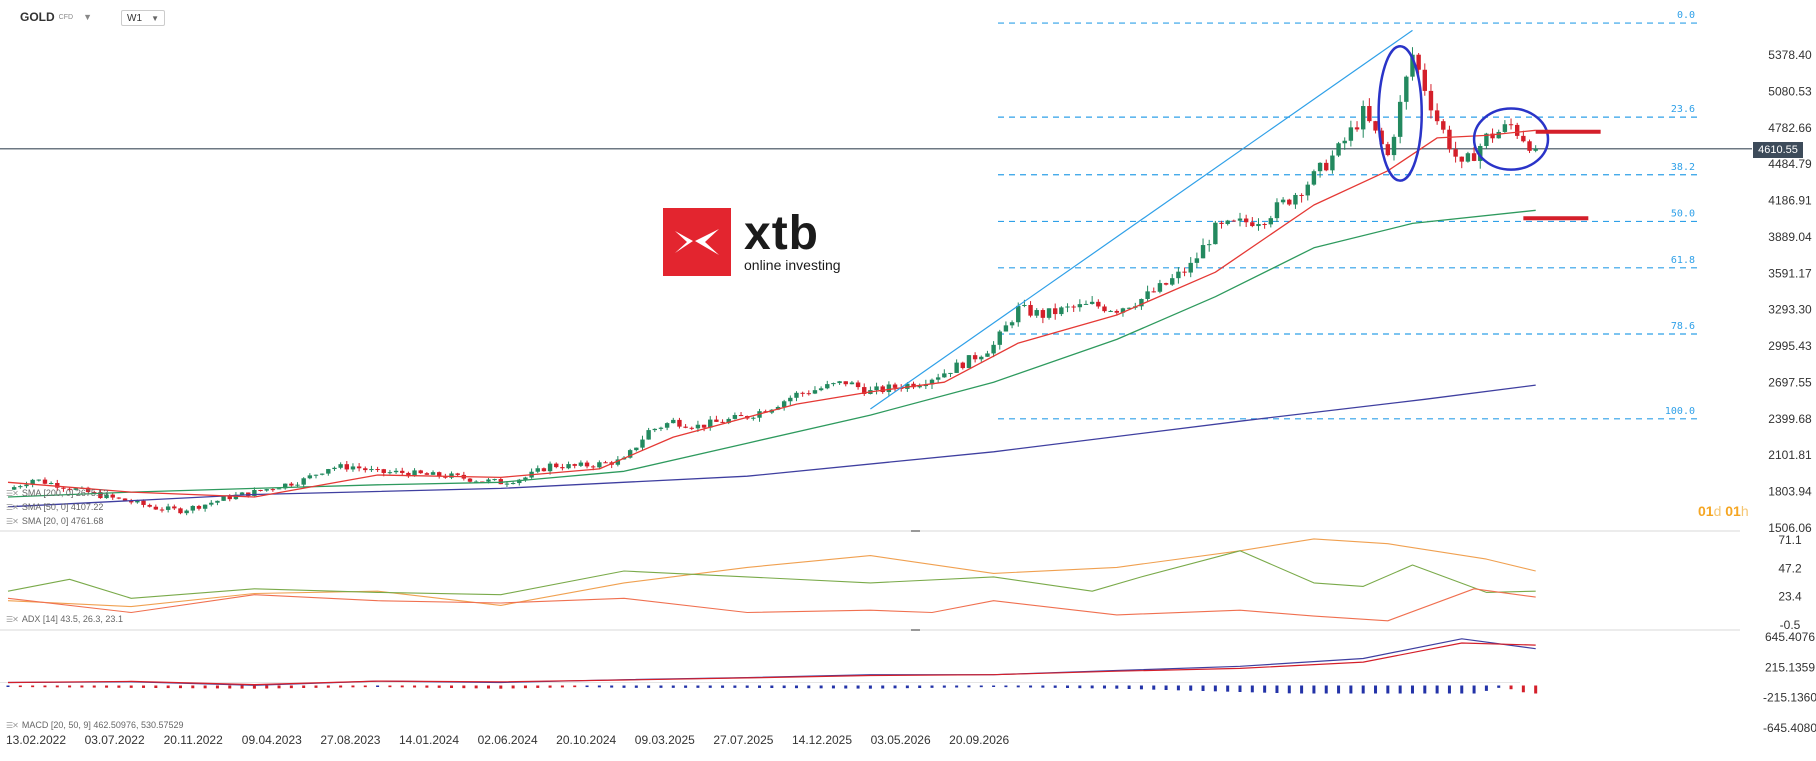 Image resolution: width=1816 pixels, height=761 pixels. Describe the element at coordinates (55, 521) in the screenshot. I see `legend-sma20: ☰✕ SMA [20, 0] 4761.68` at that location.